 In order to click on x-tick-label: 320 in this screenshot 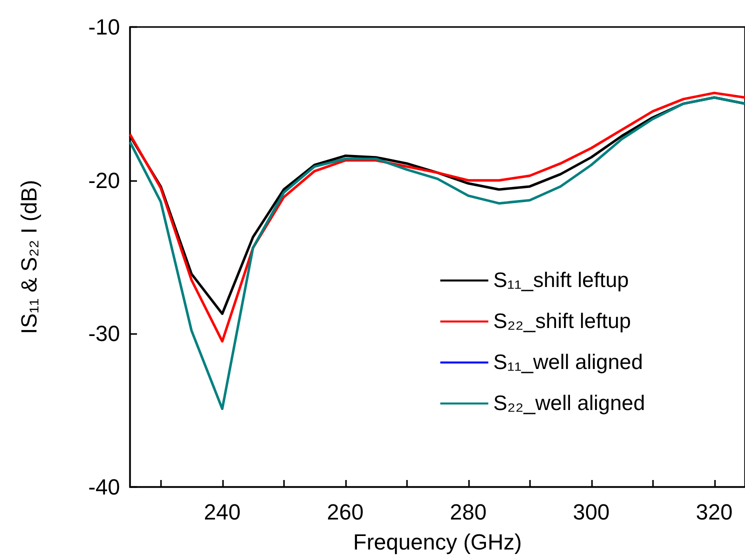, I will do `click(714, 512)`.